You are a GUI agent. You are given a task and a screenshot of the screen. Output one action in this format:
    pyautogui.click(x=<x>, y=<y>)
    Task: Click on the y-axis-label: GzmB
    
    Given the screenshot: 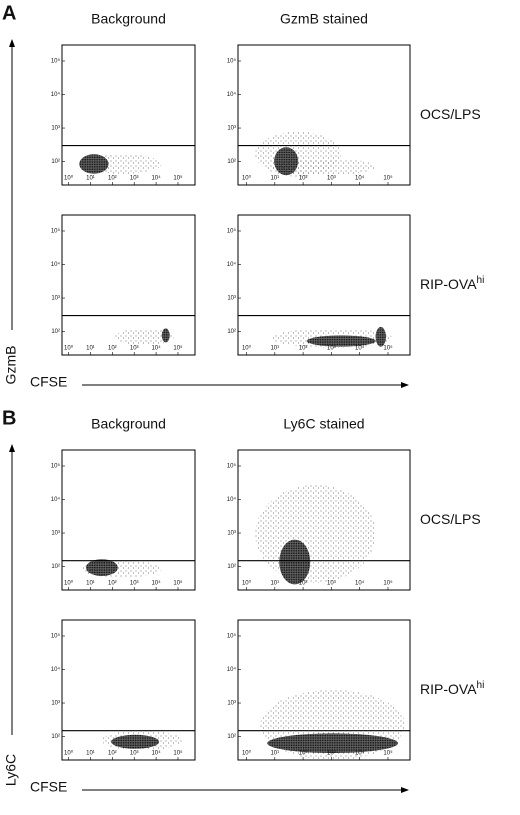 What is the action you would take?
    pyautogui.click(x=11, y=365)
    